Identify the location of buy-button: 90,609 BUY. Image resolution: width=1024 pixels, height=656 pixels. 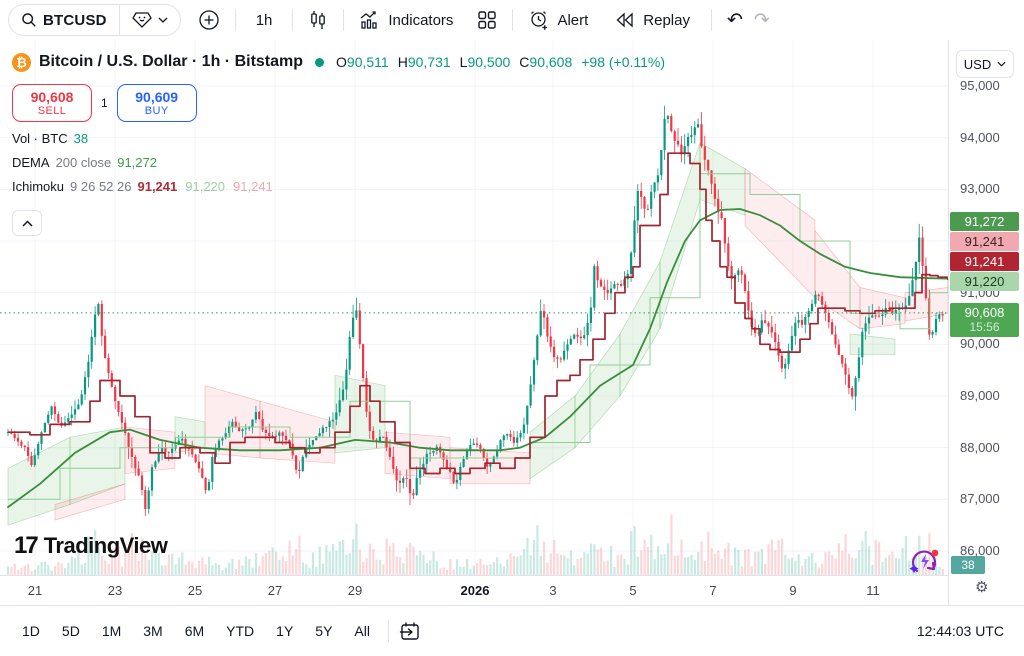
(156, 103).